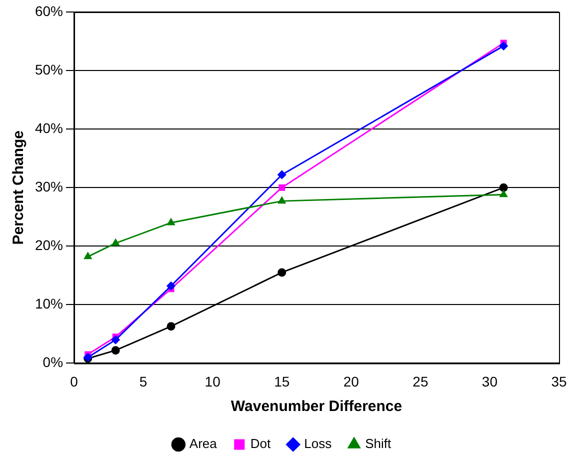  Describe the element at coordinates (559, 381) in the screenshot. I see `x-tick-label: 35` at that location.